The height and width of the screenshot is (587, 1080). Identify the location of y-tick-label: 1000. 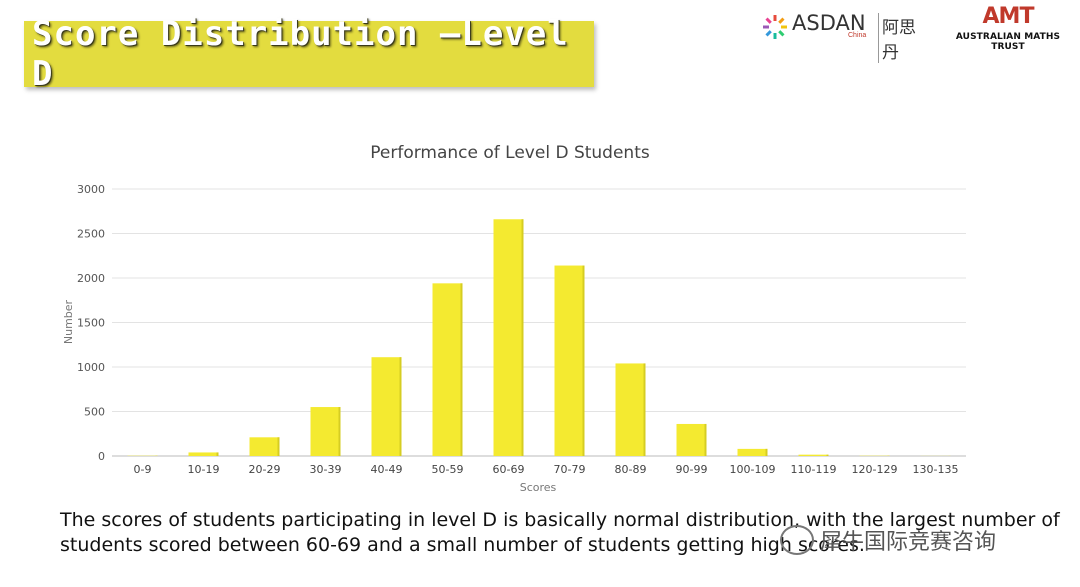
(91, 367).